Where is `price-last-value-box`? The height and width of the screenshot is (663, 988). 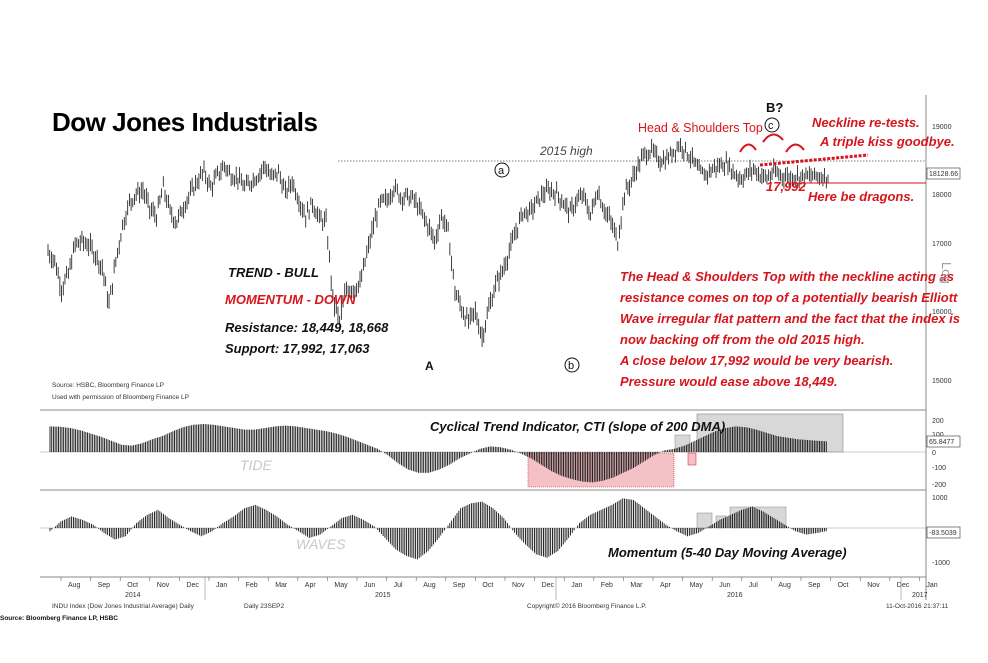
price-last-value-box is located at coordinates (943, 173).